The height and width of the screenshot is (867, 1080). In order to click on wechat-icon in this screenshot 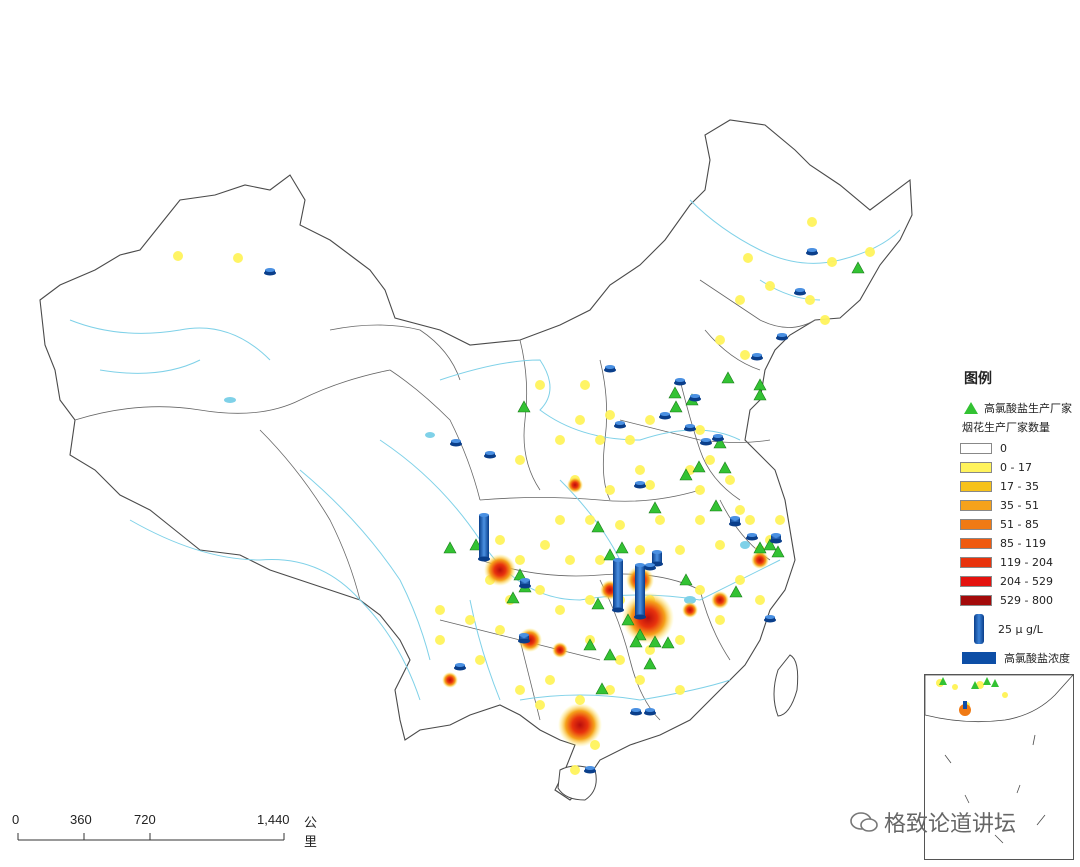, I will do `click(864, 822)`.